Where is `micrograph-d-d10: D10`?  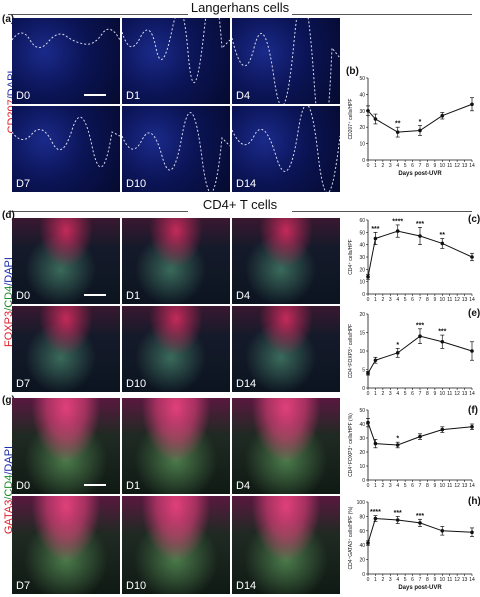
micrograph-d-d10: D10 is located at coordinates (176, 349).